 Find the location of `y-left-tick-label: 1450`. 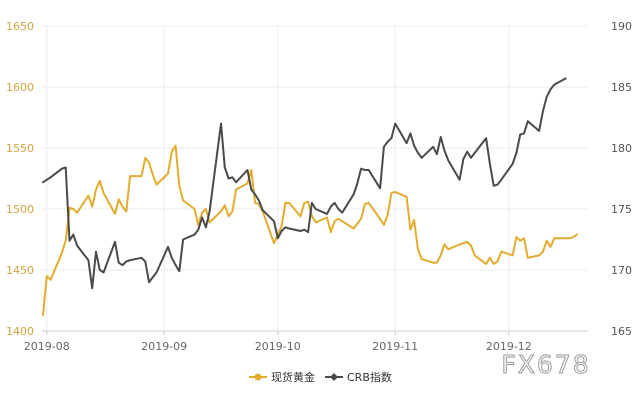

y-left-tick-label: 1450 is located at coordinates (20, 270).